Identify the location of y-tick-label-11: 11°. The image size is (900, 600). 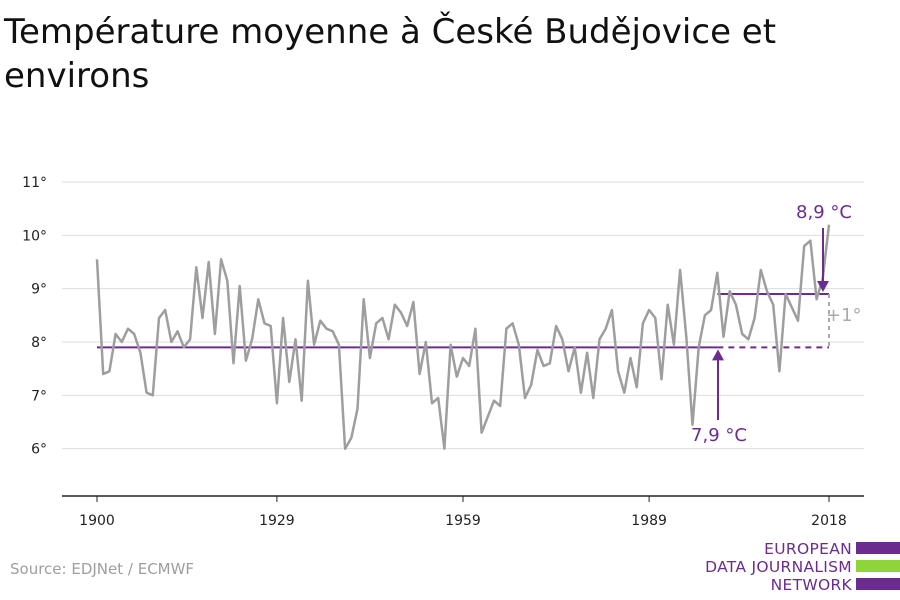
(34, 183).